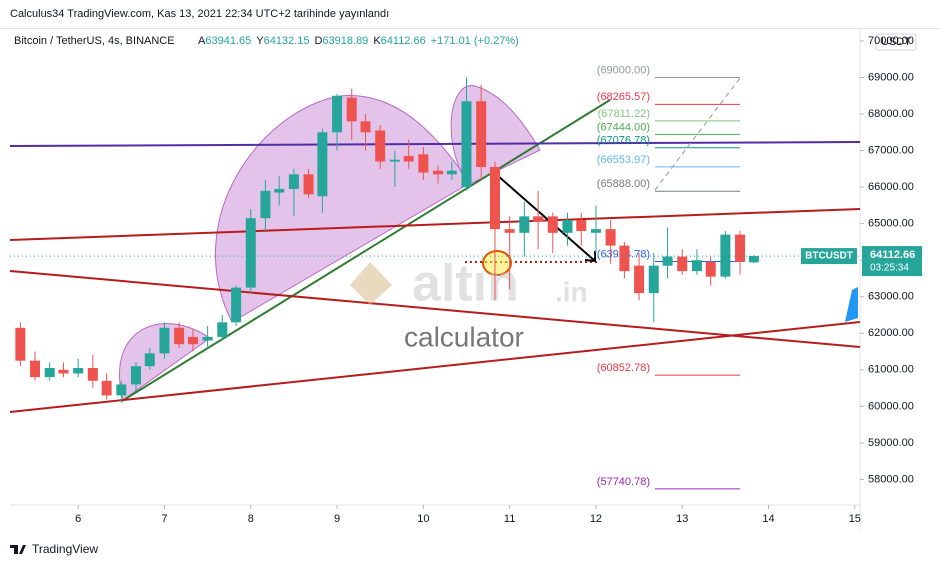 The height and width of the screenshot is (573, 940). Describe the element at coordinates (464, 336) in the screenshot. I see `watermark-sub: calculator` at that location.